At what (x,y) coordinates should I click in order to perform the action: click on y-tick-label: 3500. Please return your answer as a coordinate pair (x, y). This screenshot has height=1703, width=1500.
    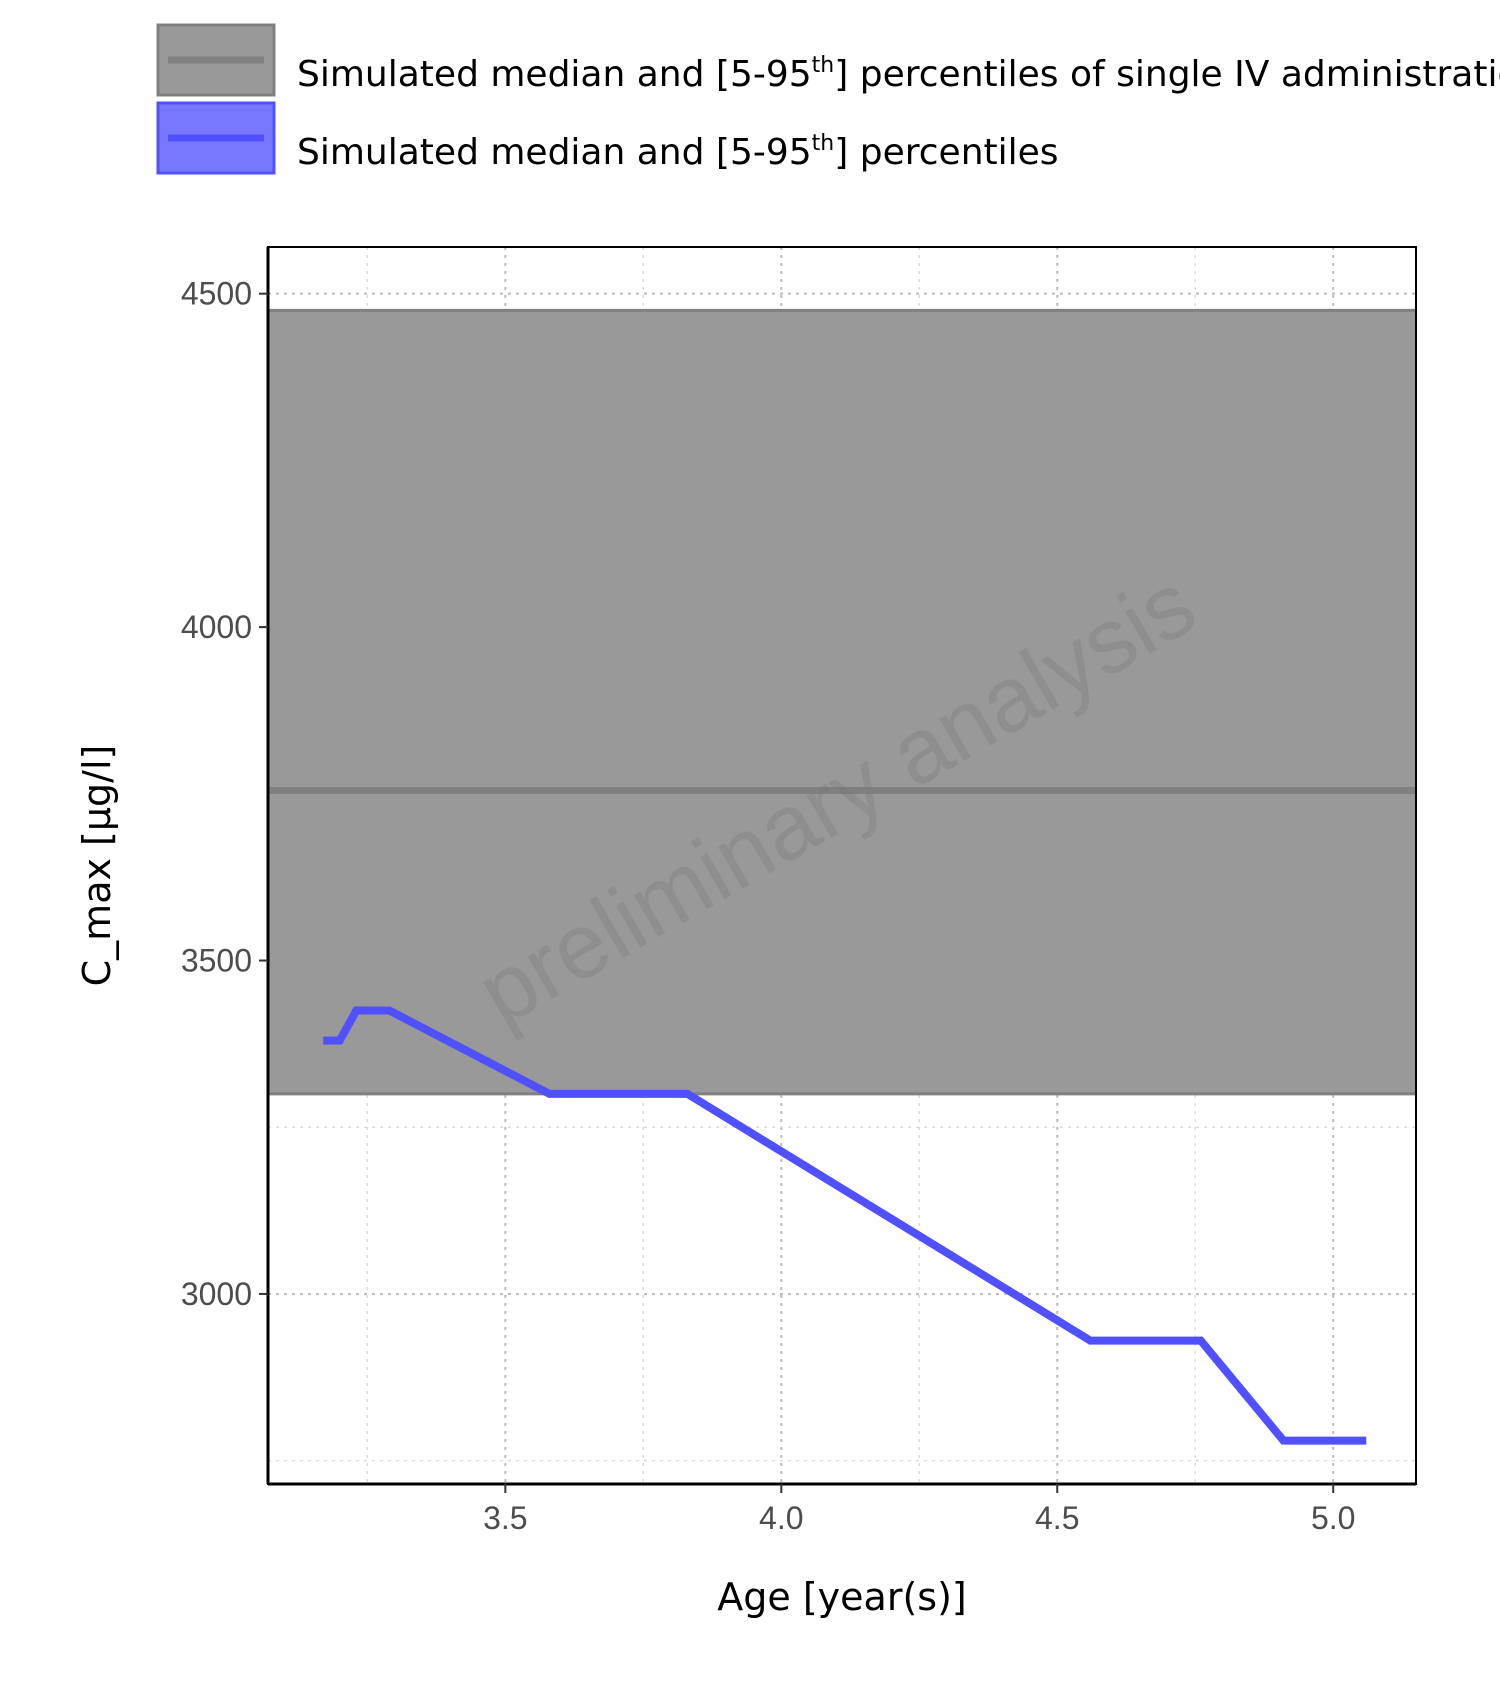
    Looking at the image, I should click on (216, 961).